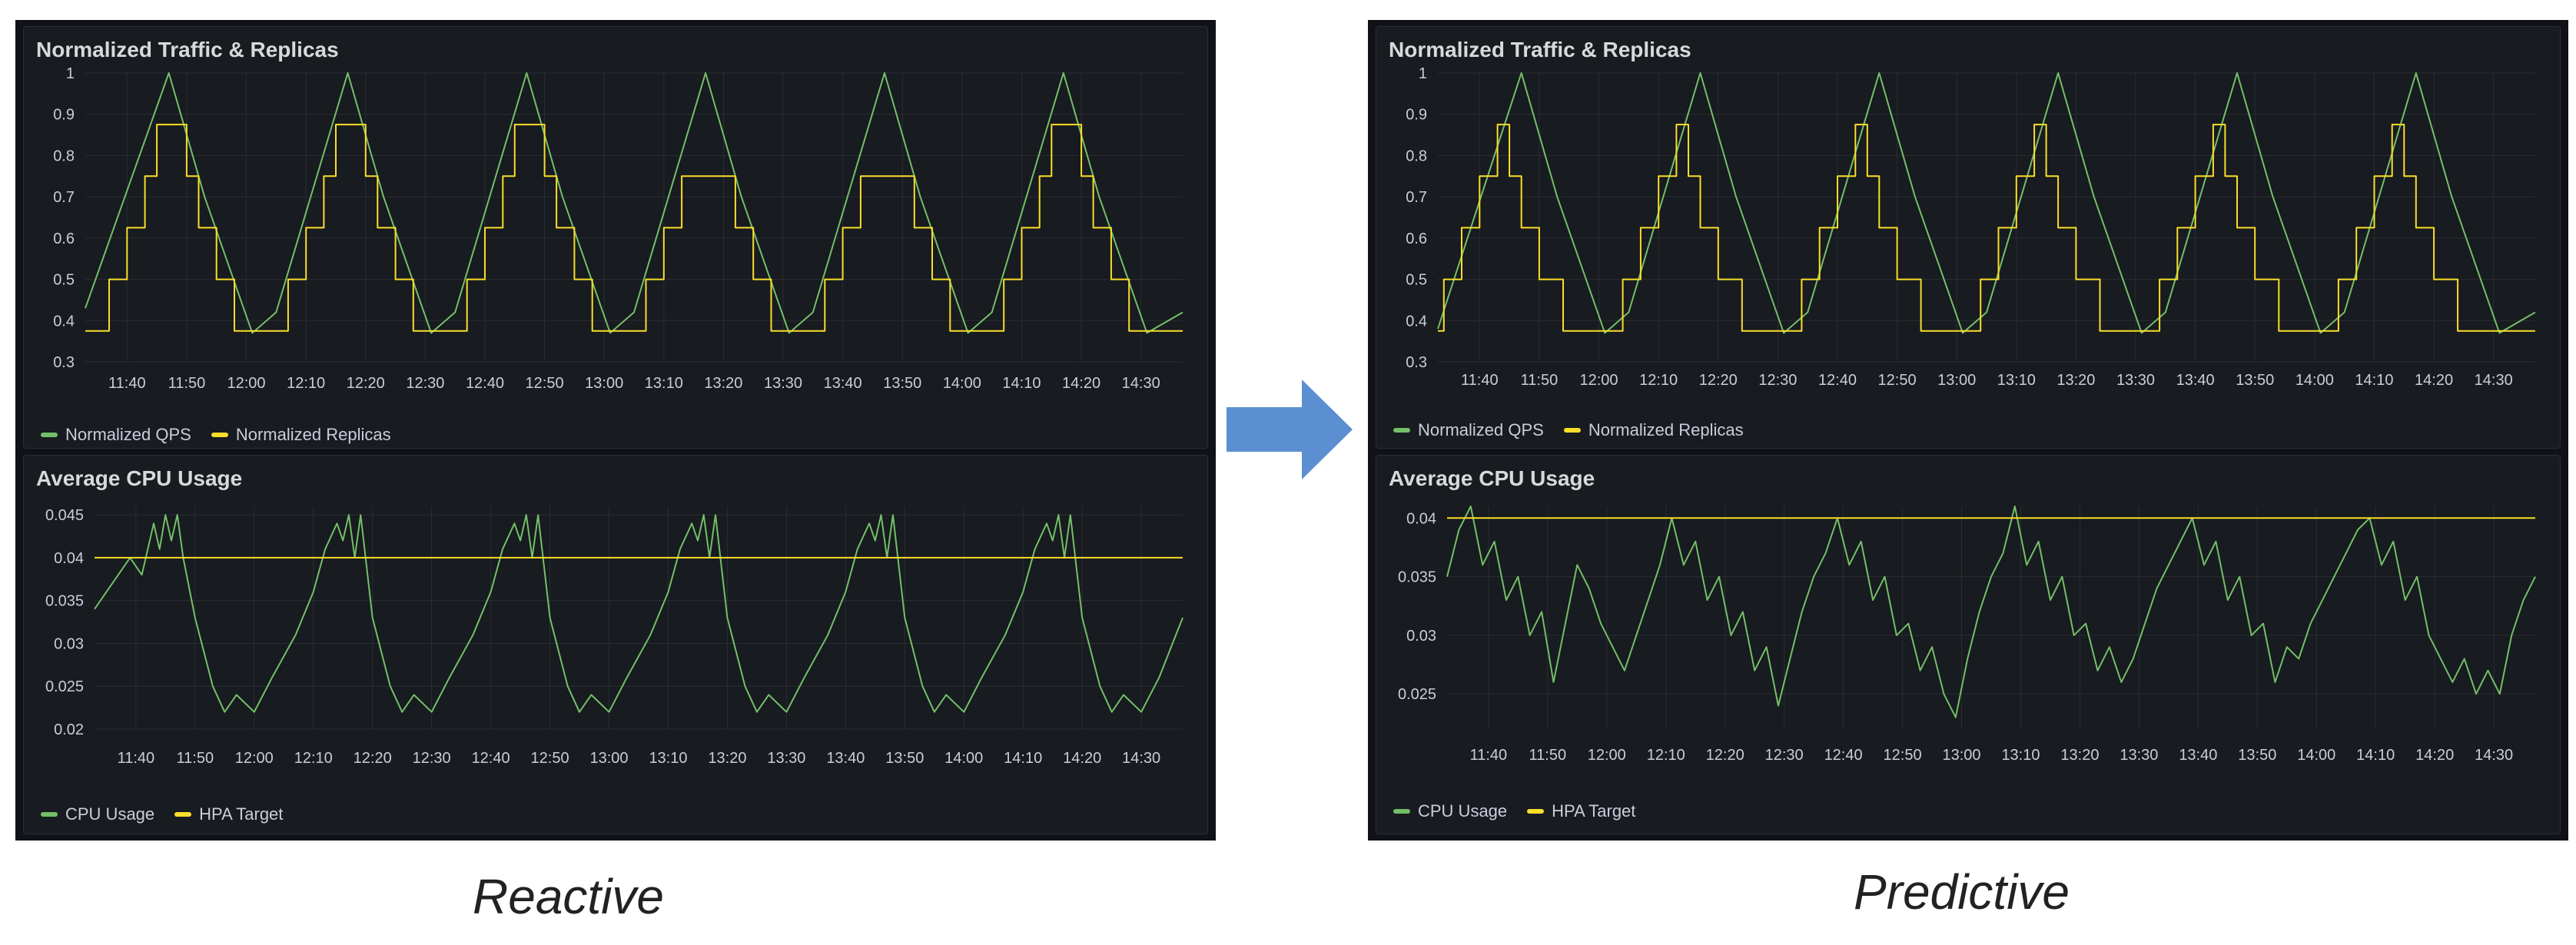  Describe the element at coordinates (64, 116) in the screenshot. I see `y-tick-label: 0.9` at that location.